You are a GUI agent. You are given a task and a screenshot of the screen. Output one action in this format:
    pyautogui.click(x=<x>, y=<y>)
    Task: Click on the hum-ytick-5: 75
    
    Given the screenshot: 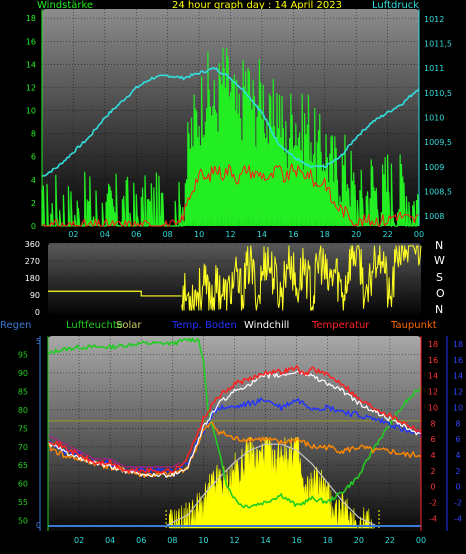 What is the action you would take?
    pyautogui.click(x=23, y=428)
    